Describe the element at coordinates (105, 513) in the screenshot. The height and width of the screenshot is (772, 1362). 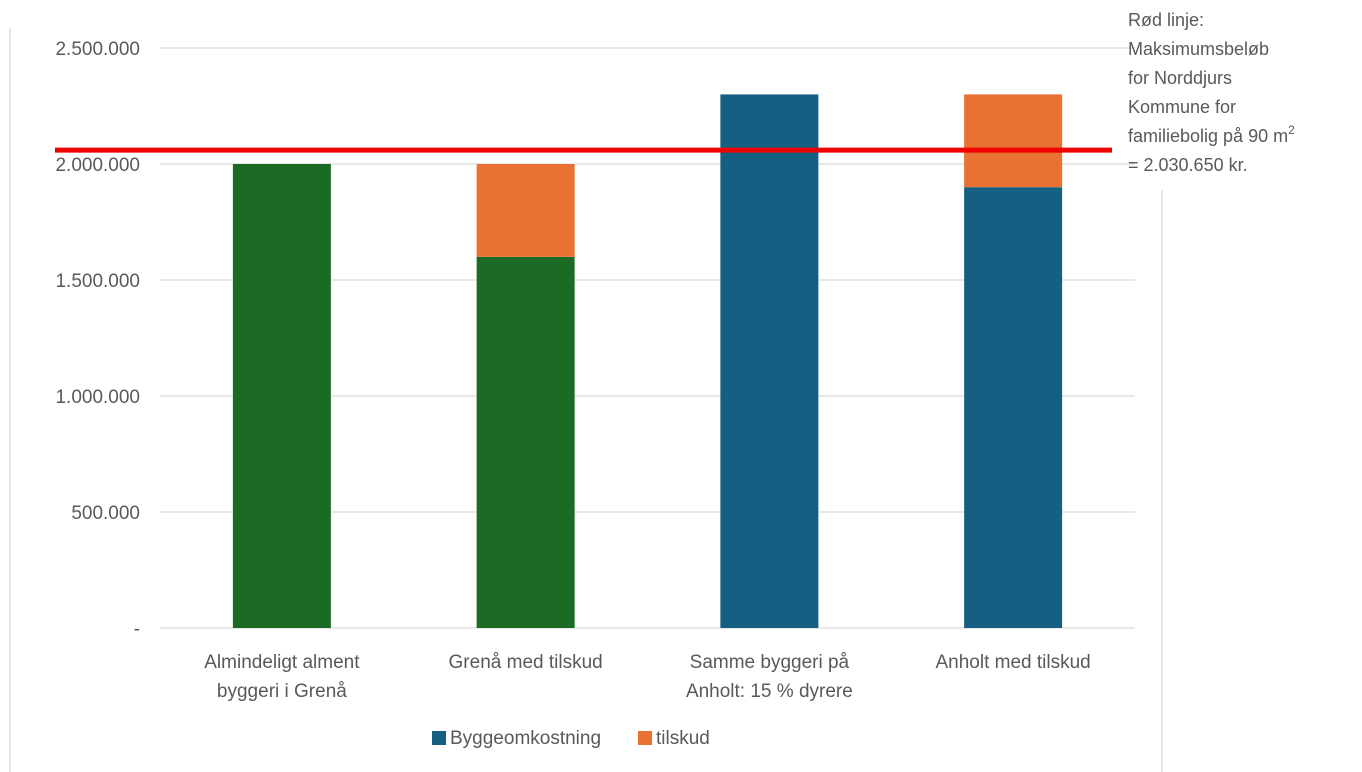
I see `y-tick-label: 500.000` at that location.